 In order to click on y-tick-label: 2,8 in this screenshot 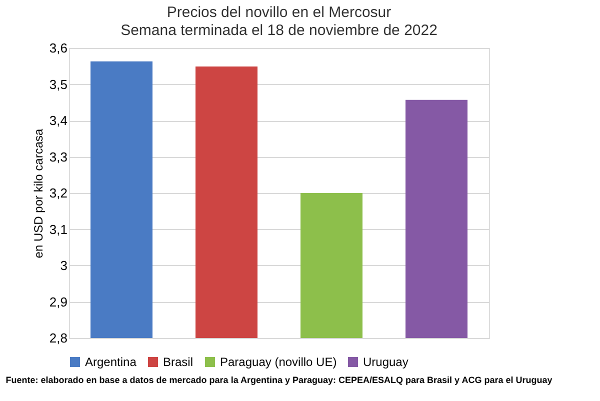, I will do `click(58, 338)`.